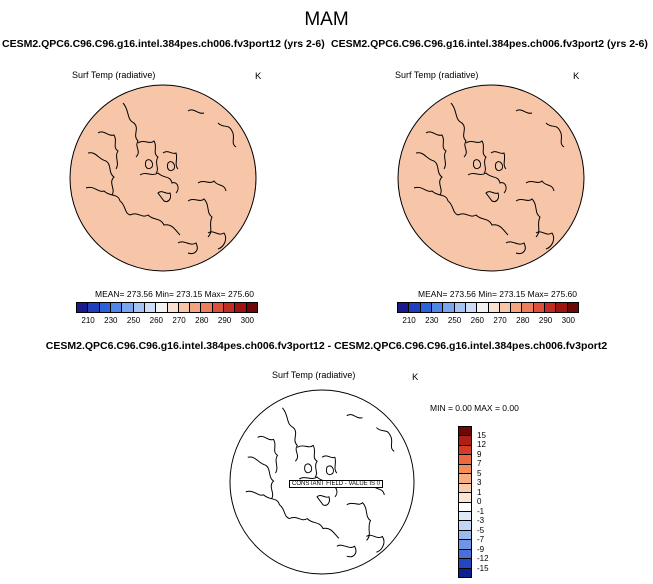  What do you see at coordinates (437, 75) in the screenshot?
I see `panel-right-variable-label: Surf Temp (radiative)` at bounding box center [437, 75].